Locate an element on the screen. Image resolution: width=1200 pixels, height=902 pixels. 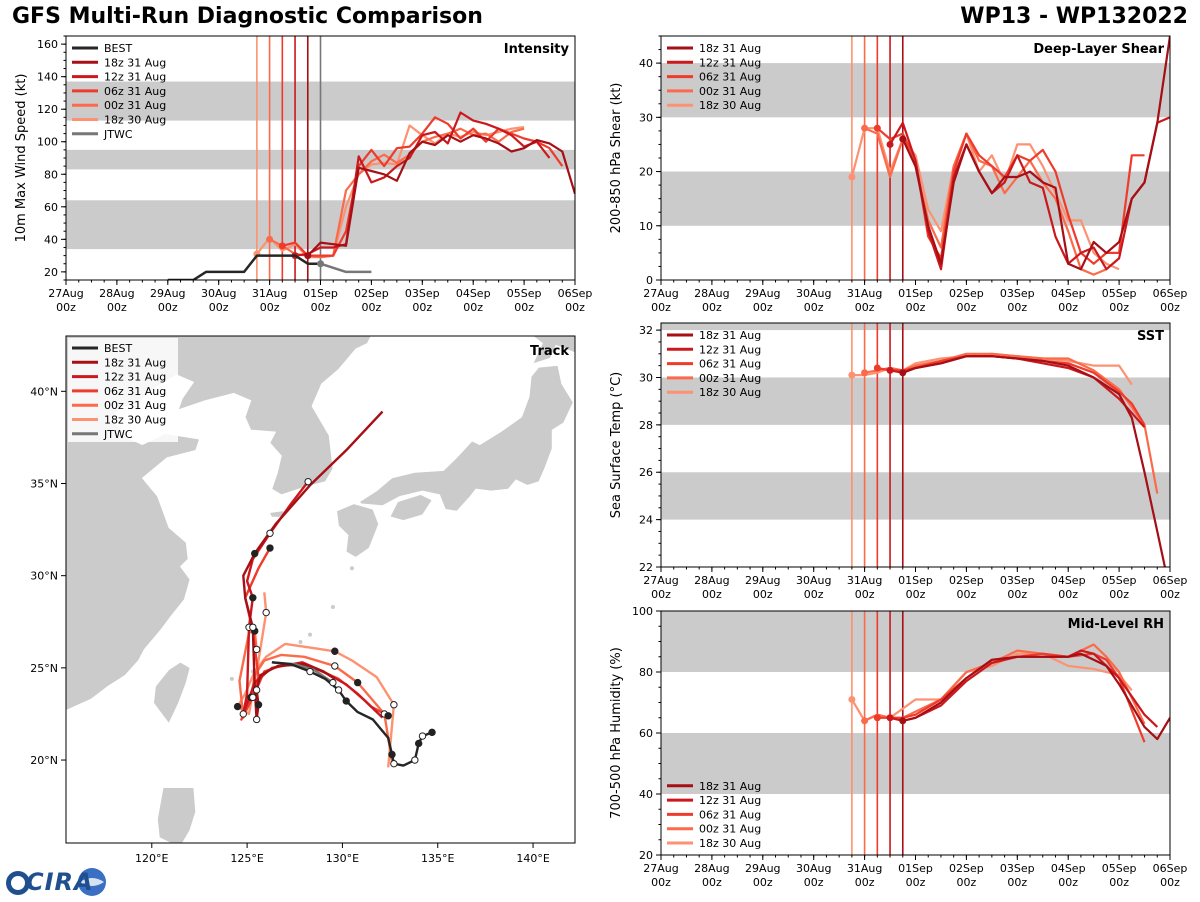
y-tick-label: 40 is located at coordinates (646, 63).